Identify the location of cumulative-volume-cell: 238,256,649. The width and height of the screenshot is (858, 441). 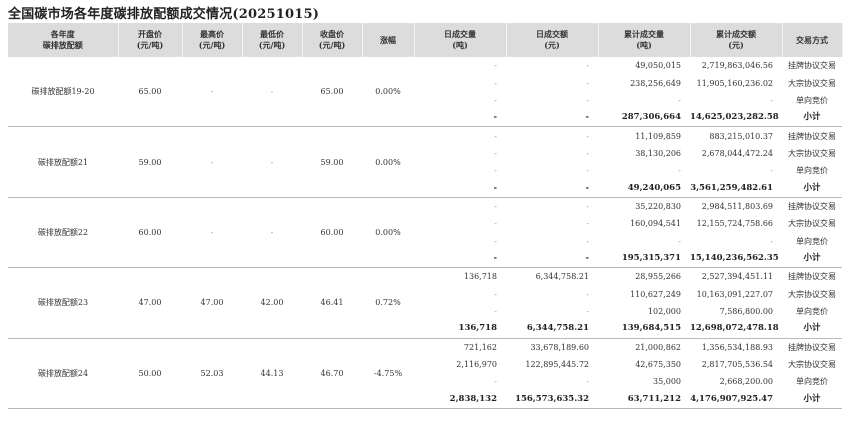
(655, 83).